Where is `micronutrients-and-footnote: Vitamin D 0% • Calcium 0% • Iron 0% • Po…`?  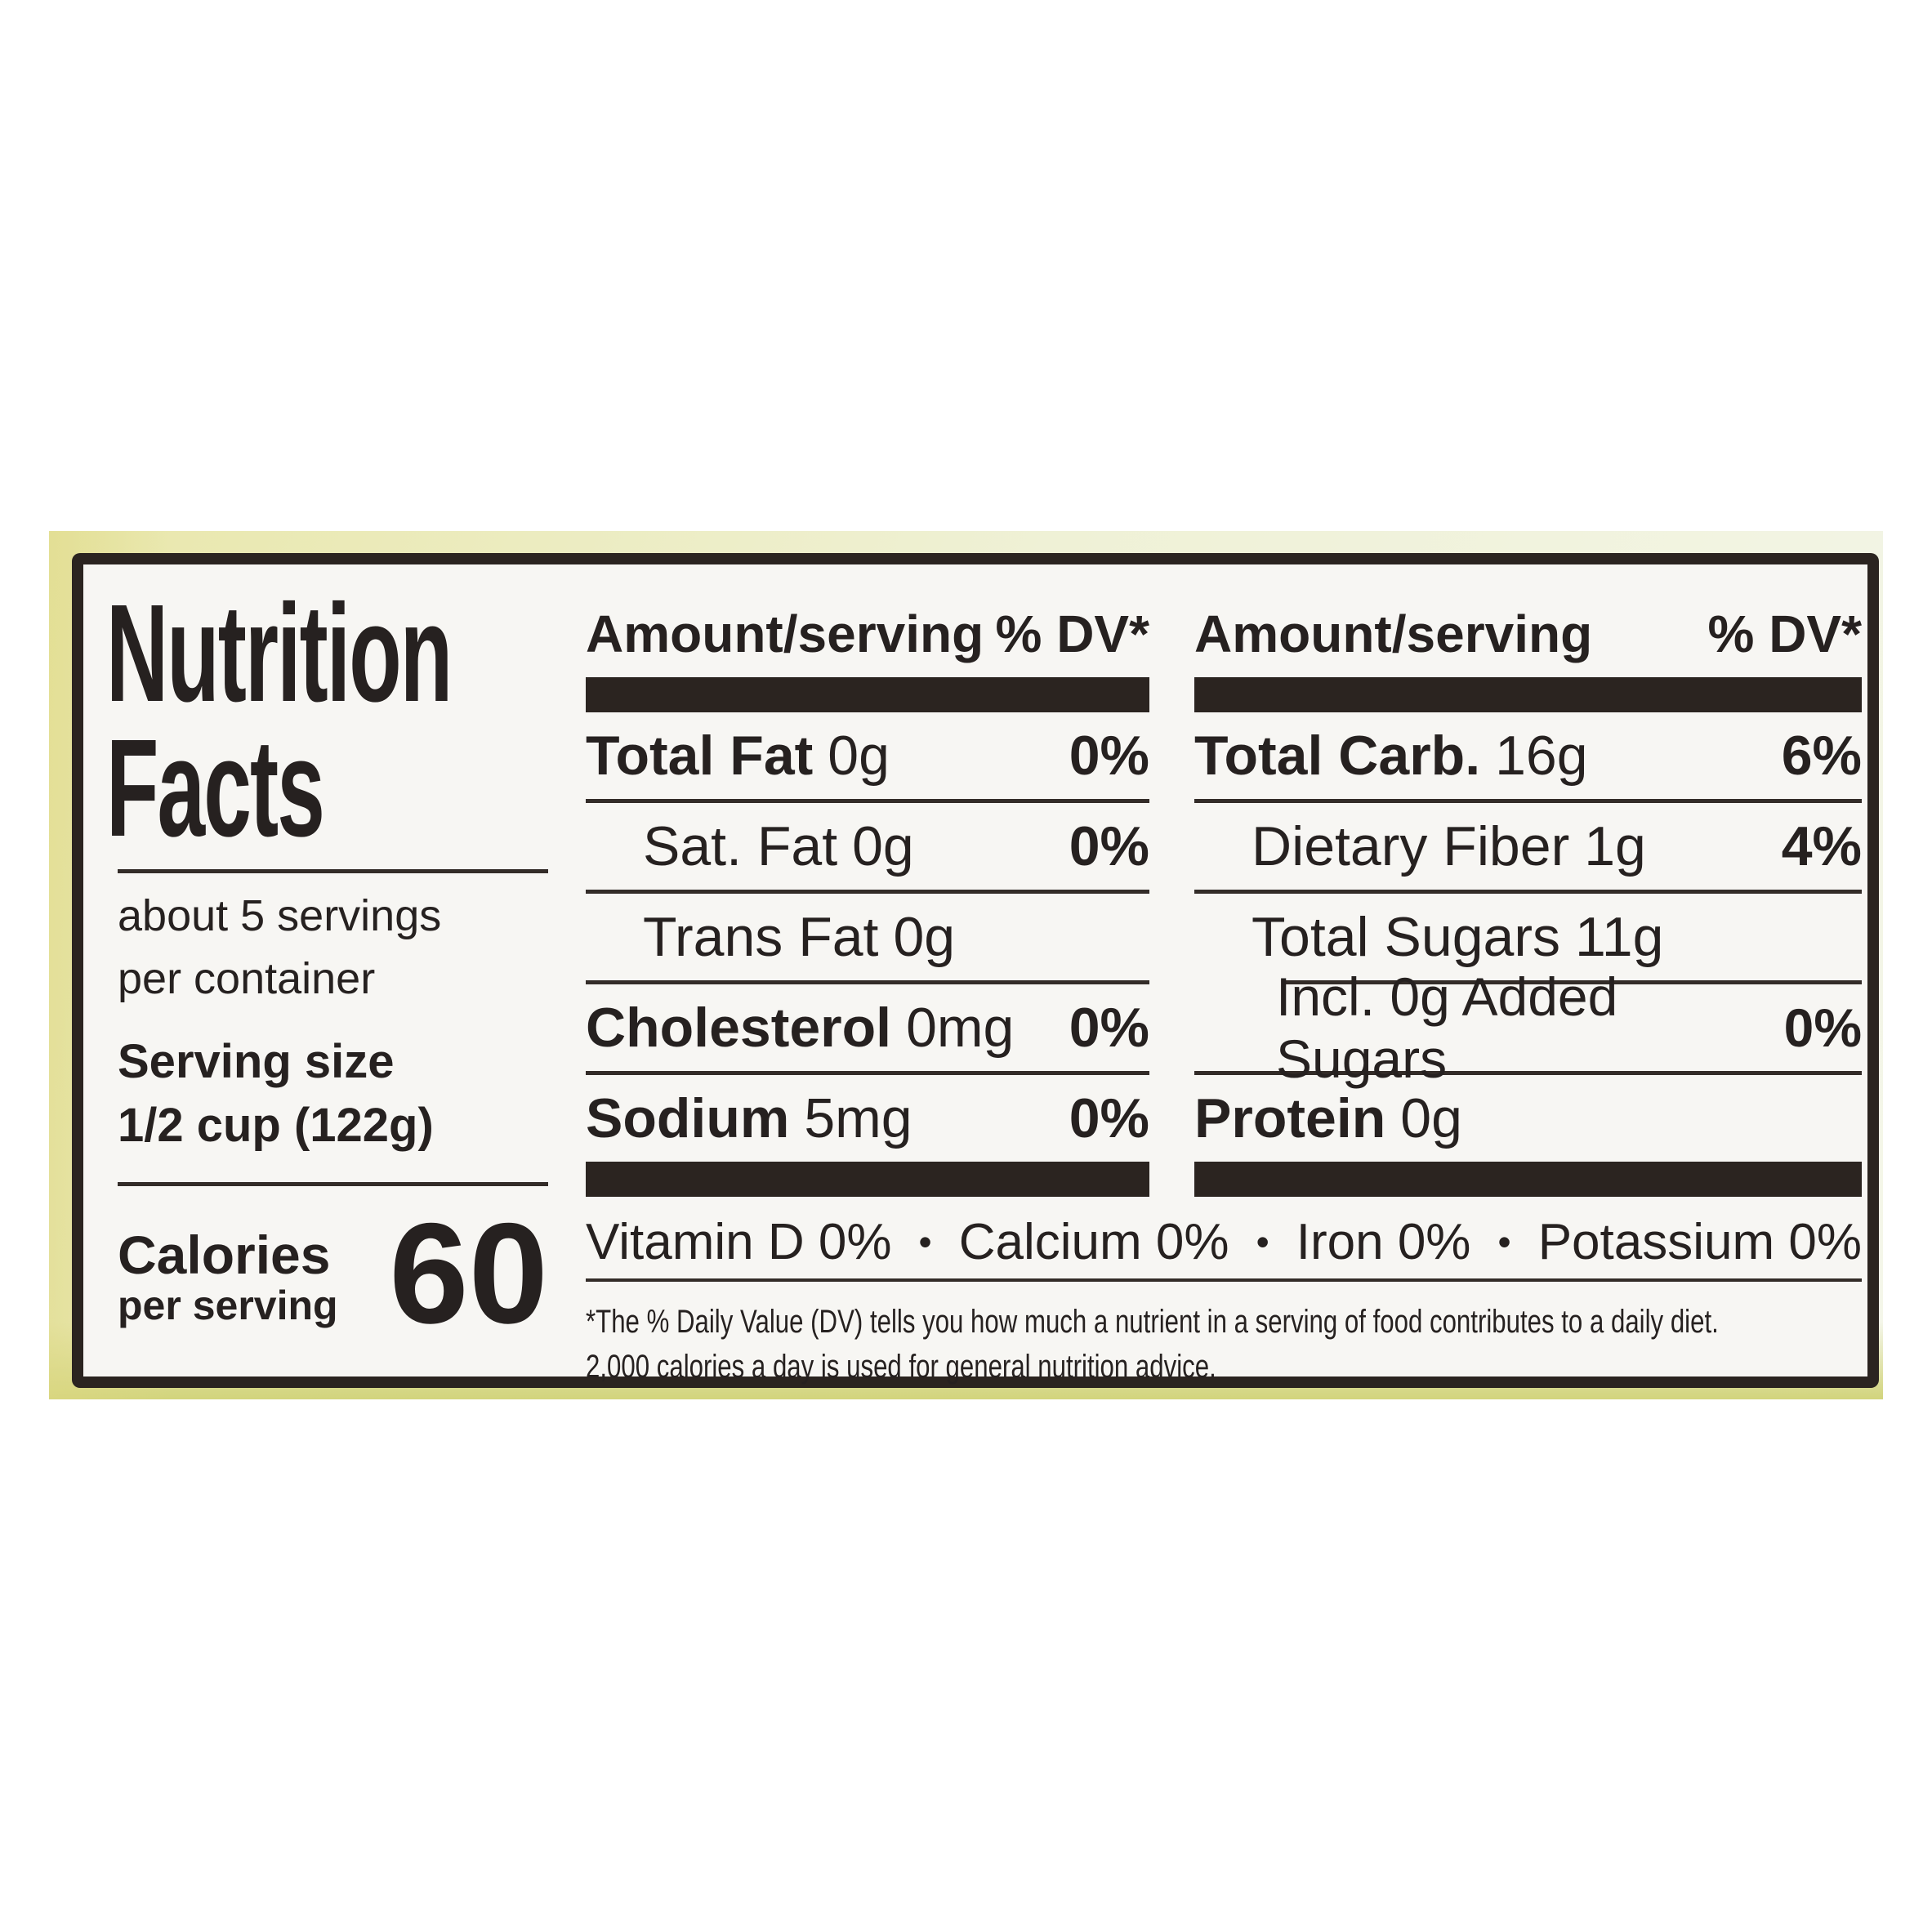 micronutrients-and-footnote: Vitamin D 0% • Calcium 0% • Iron 0% • Po… is located at coordinates (1224, 1299).